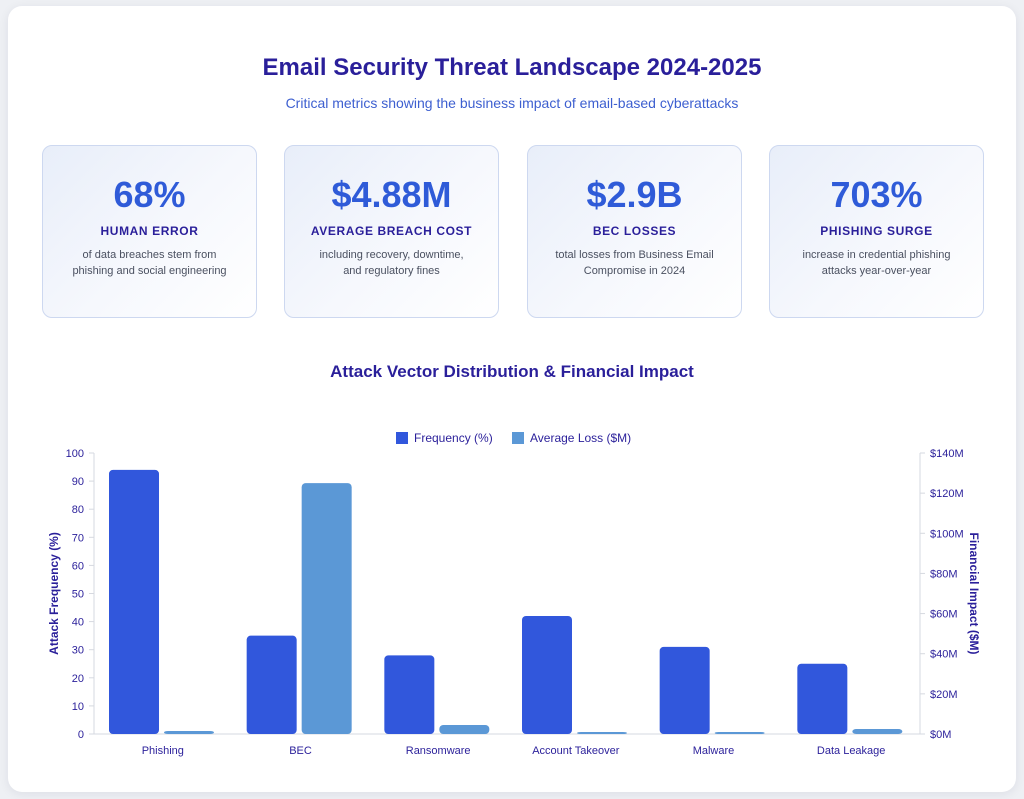 The height and width of the screenshot is (799, 1024). Describe the element at coordinates (944, 574) in the screenshot. I see `y2-tick-label: $80M` at that location.